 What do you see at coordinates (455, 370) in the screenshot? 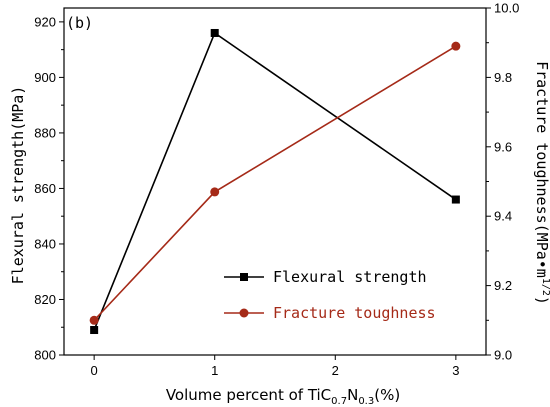
I see `x-tick-label: 3` at bounding box center [455, 370].